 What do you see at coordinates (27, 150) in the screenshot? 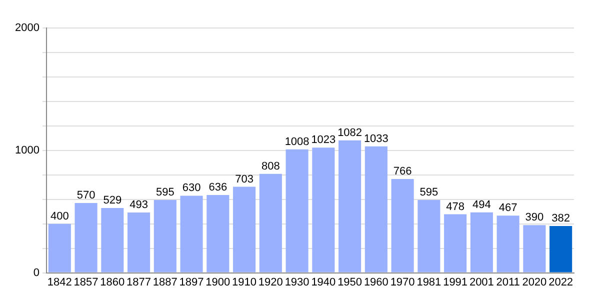
I see `y-tick-label: 1000` at bounding box center [27, 150].